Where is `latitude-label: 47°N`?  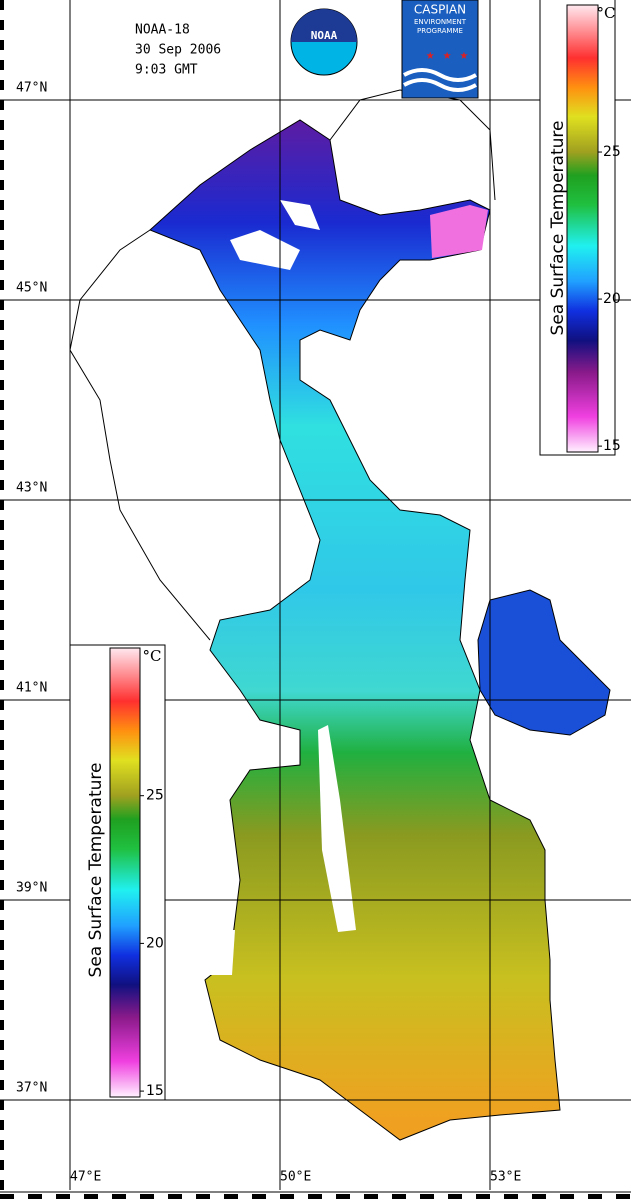 latitude-label: 47°N is located at coordinates (31, 88).